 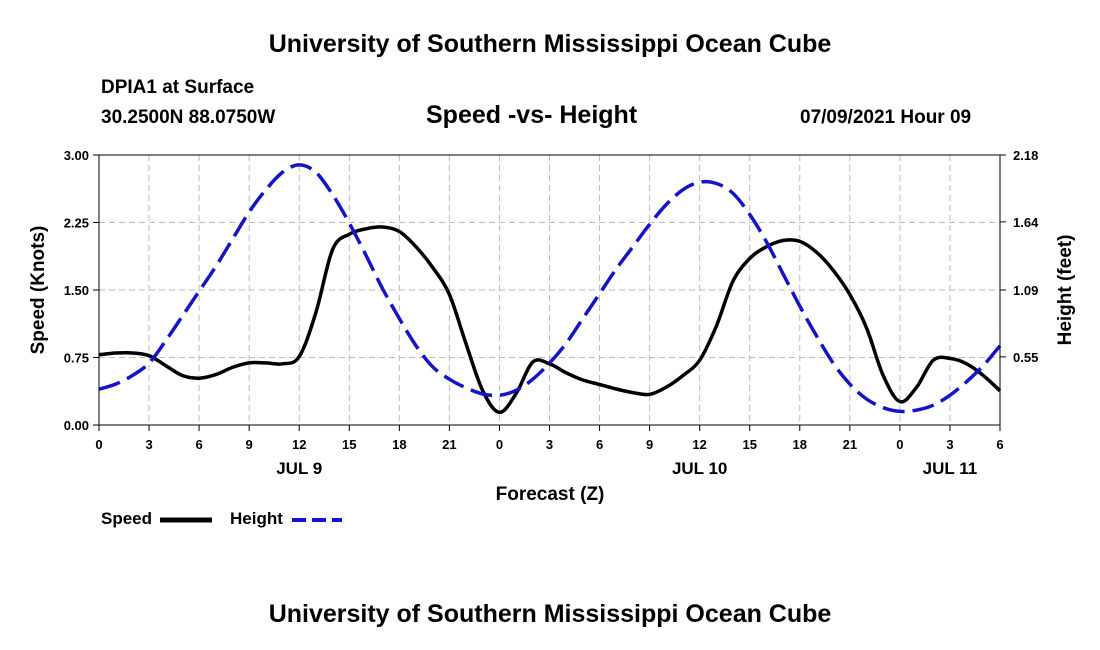 What do you see at coordinates (76, 358) in the screenshot?
I see `y-tick-label: 0.75` at bounding box center [76, 358].